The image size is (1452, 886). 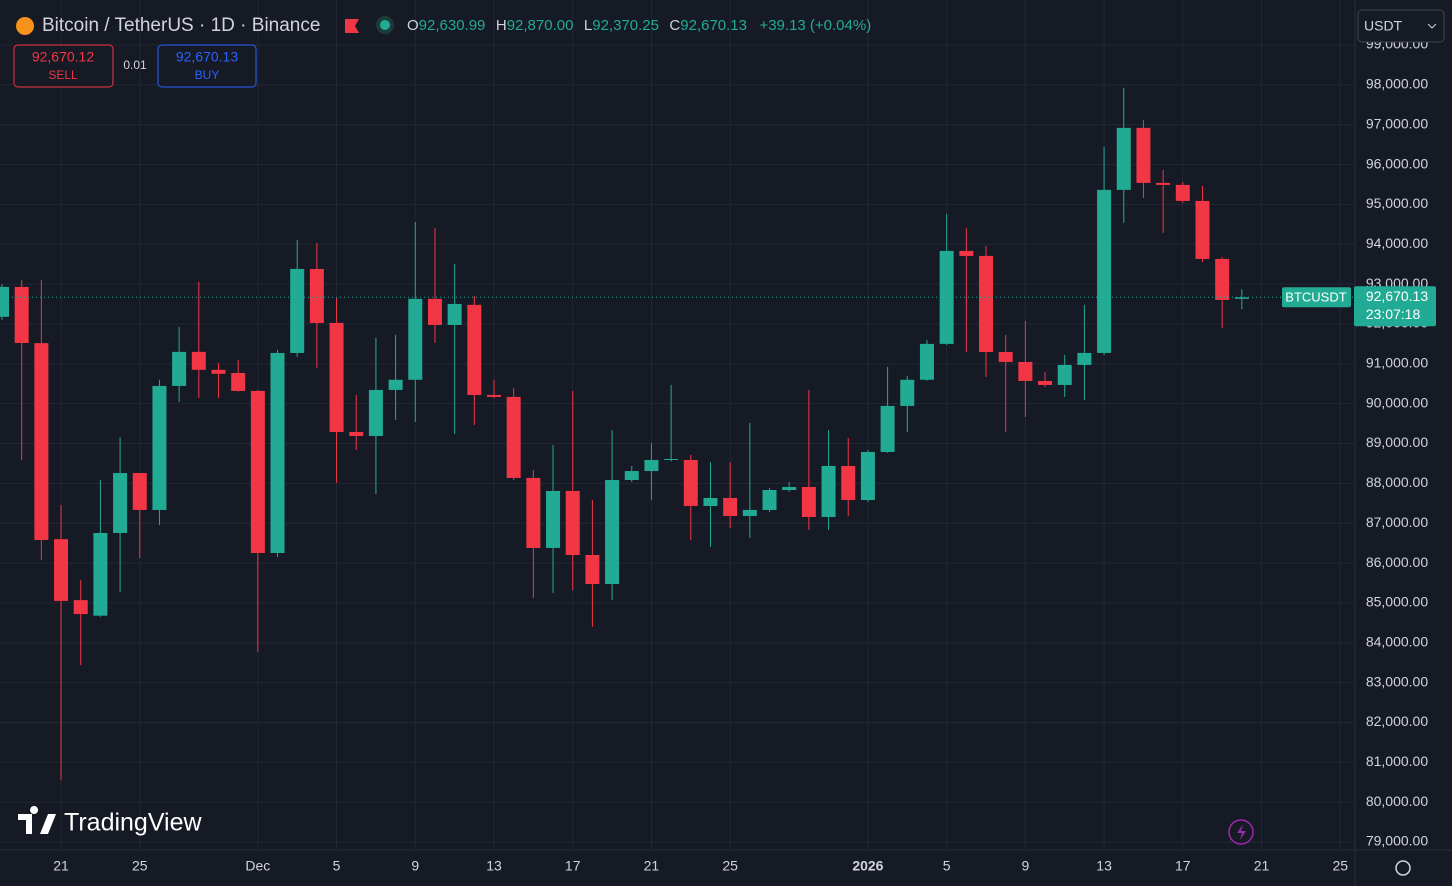 What do you see at coordinates (1397, 163) in the screenshot?
I see `y-tick-label: 96,000.00` at bounding box center [1397, 163].